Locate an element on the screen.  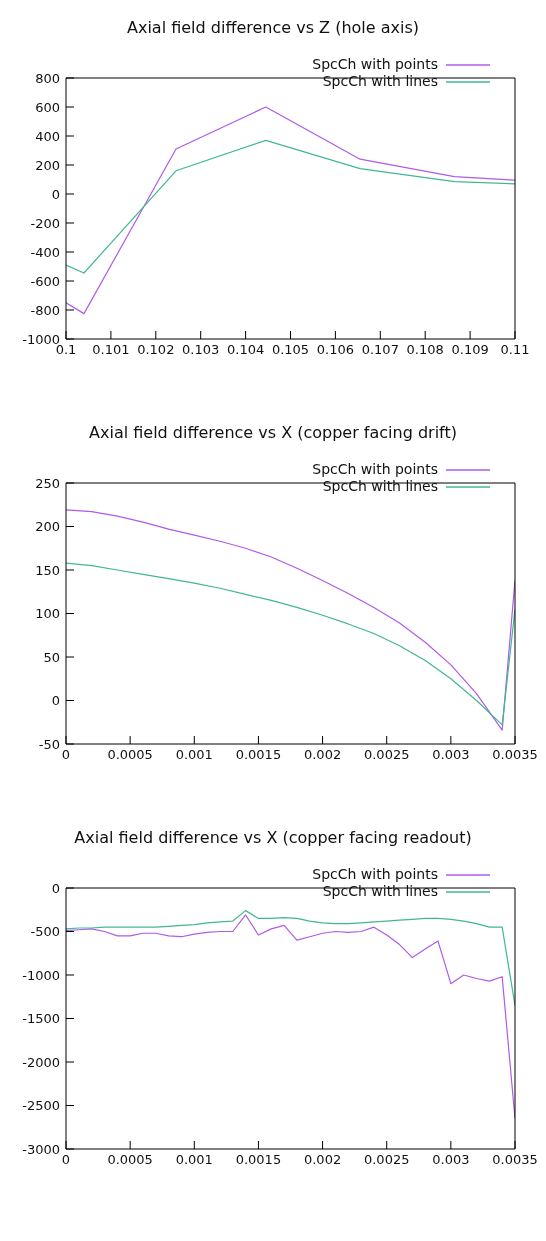
x-tick-label: 0.101 is located at coordinates (111, 350).